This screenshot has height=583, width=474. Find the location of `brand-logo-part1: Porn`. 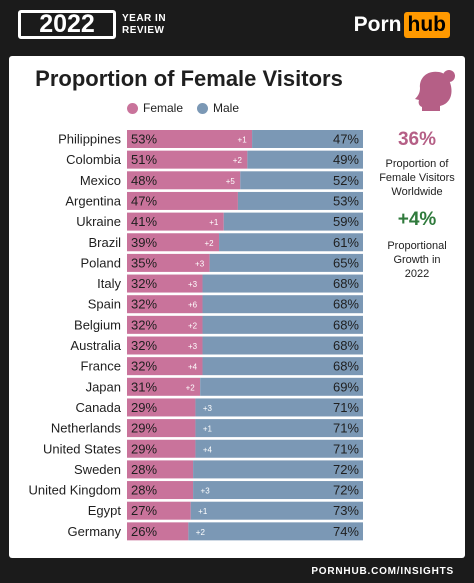

brand-logo-part1: Porn is located at coordinates (377, 24).